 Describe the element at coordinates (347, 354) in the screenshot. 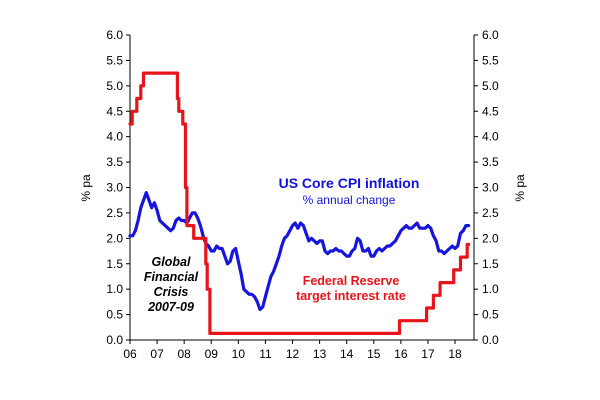

I see `x-tick-label: 14` at that location.